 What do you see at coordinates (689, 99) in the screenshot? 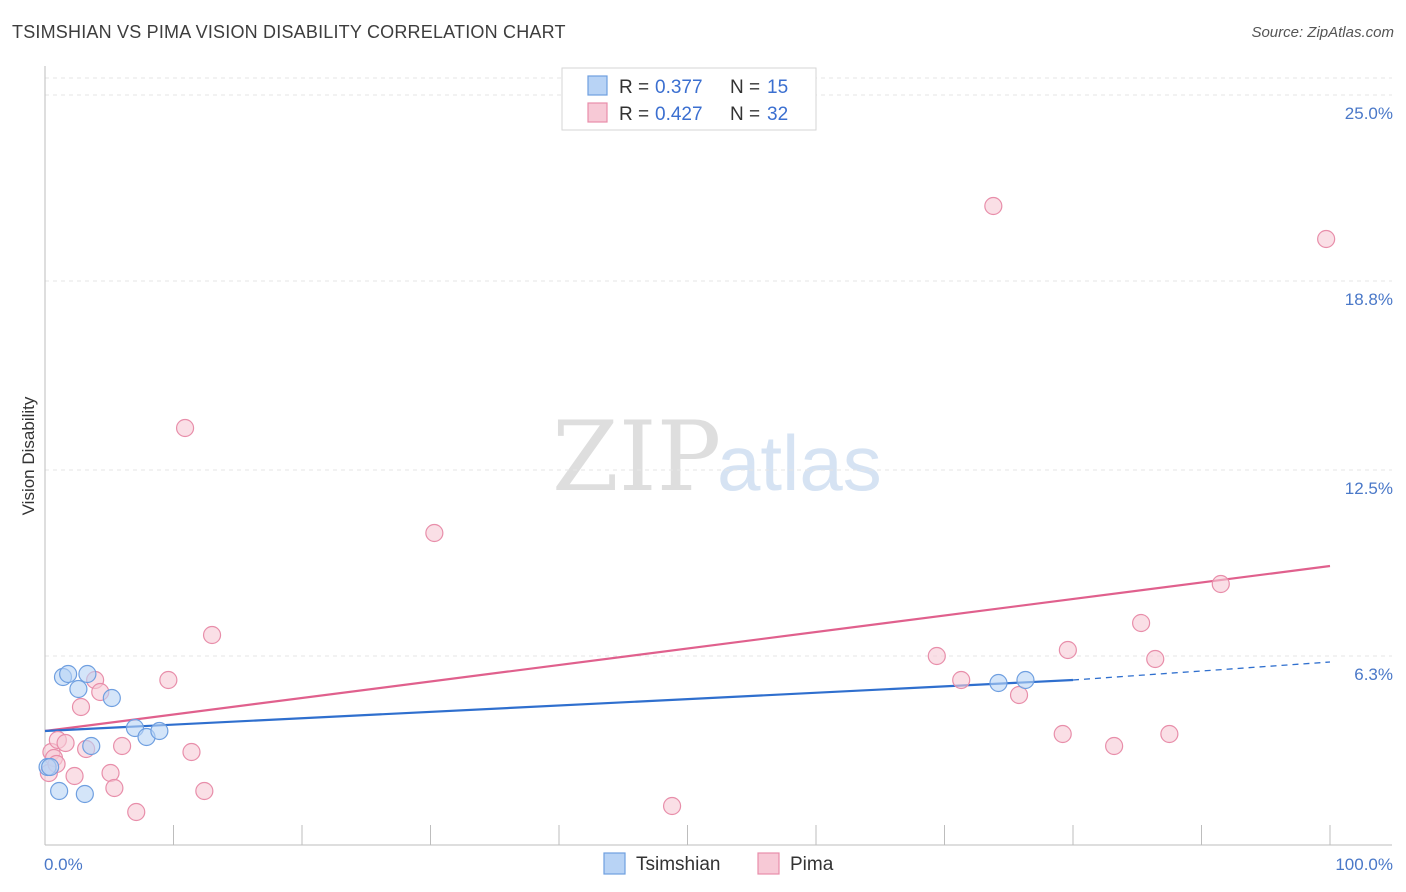
I see `stats-legend: R = 0.377 N = 15 R = 0.427 N = 32` at bounding box center [689, 99].